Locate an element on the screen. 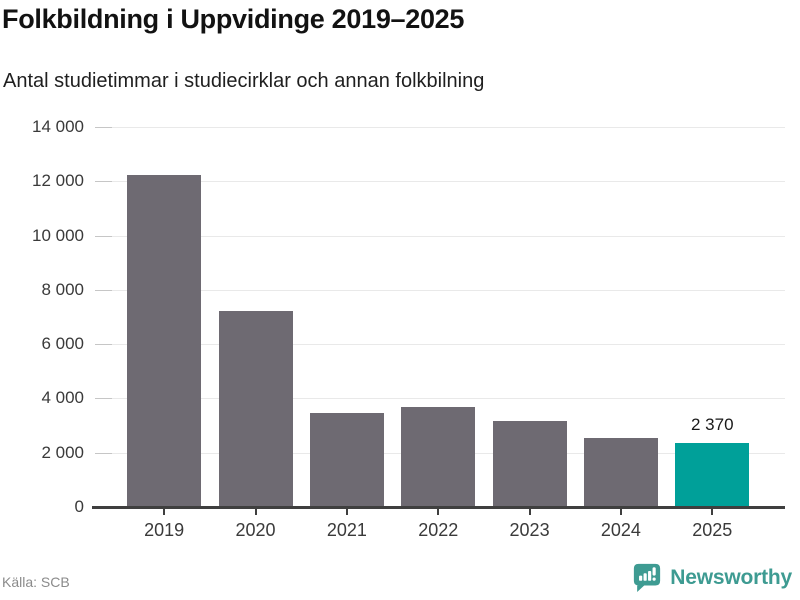  x-axis-label: 2025 is located at coordinates (712, 530).